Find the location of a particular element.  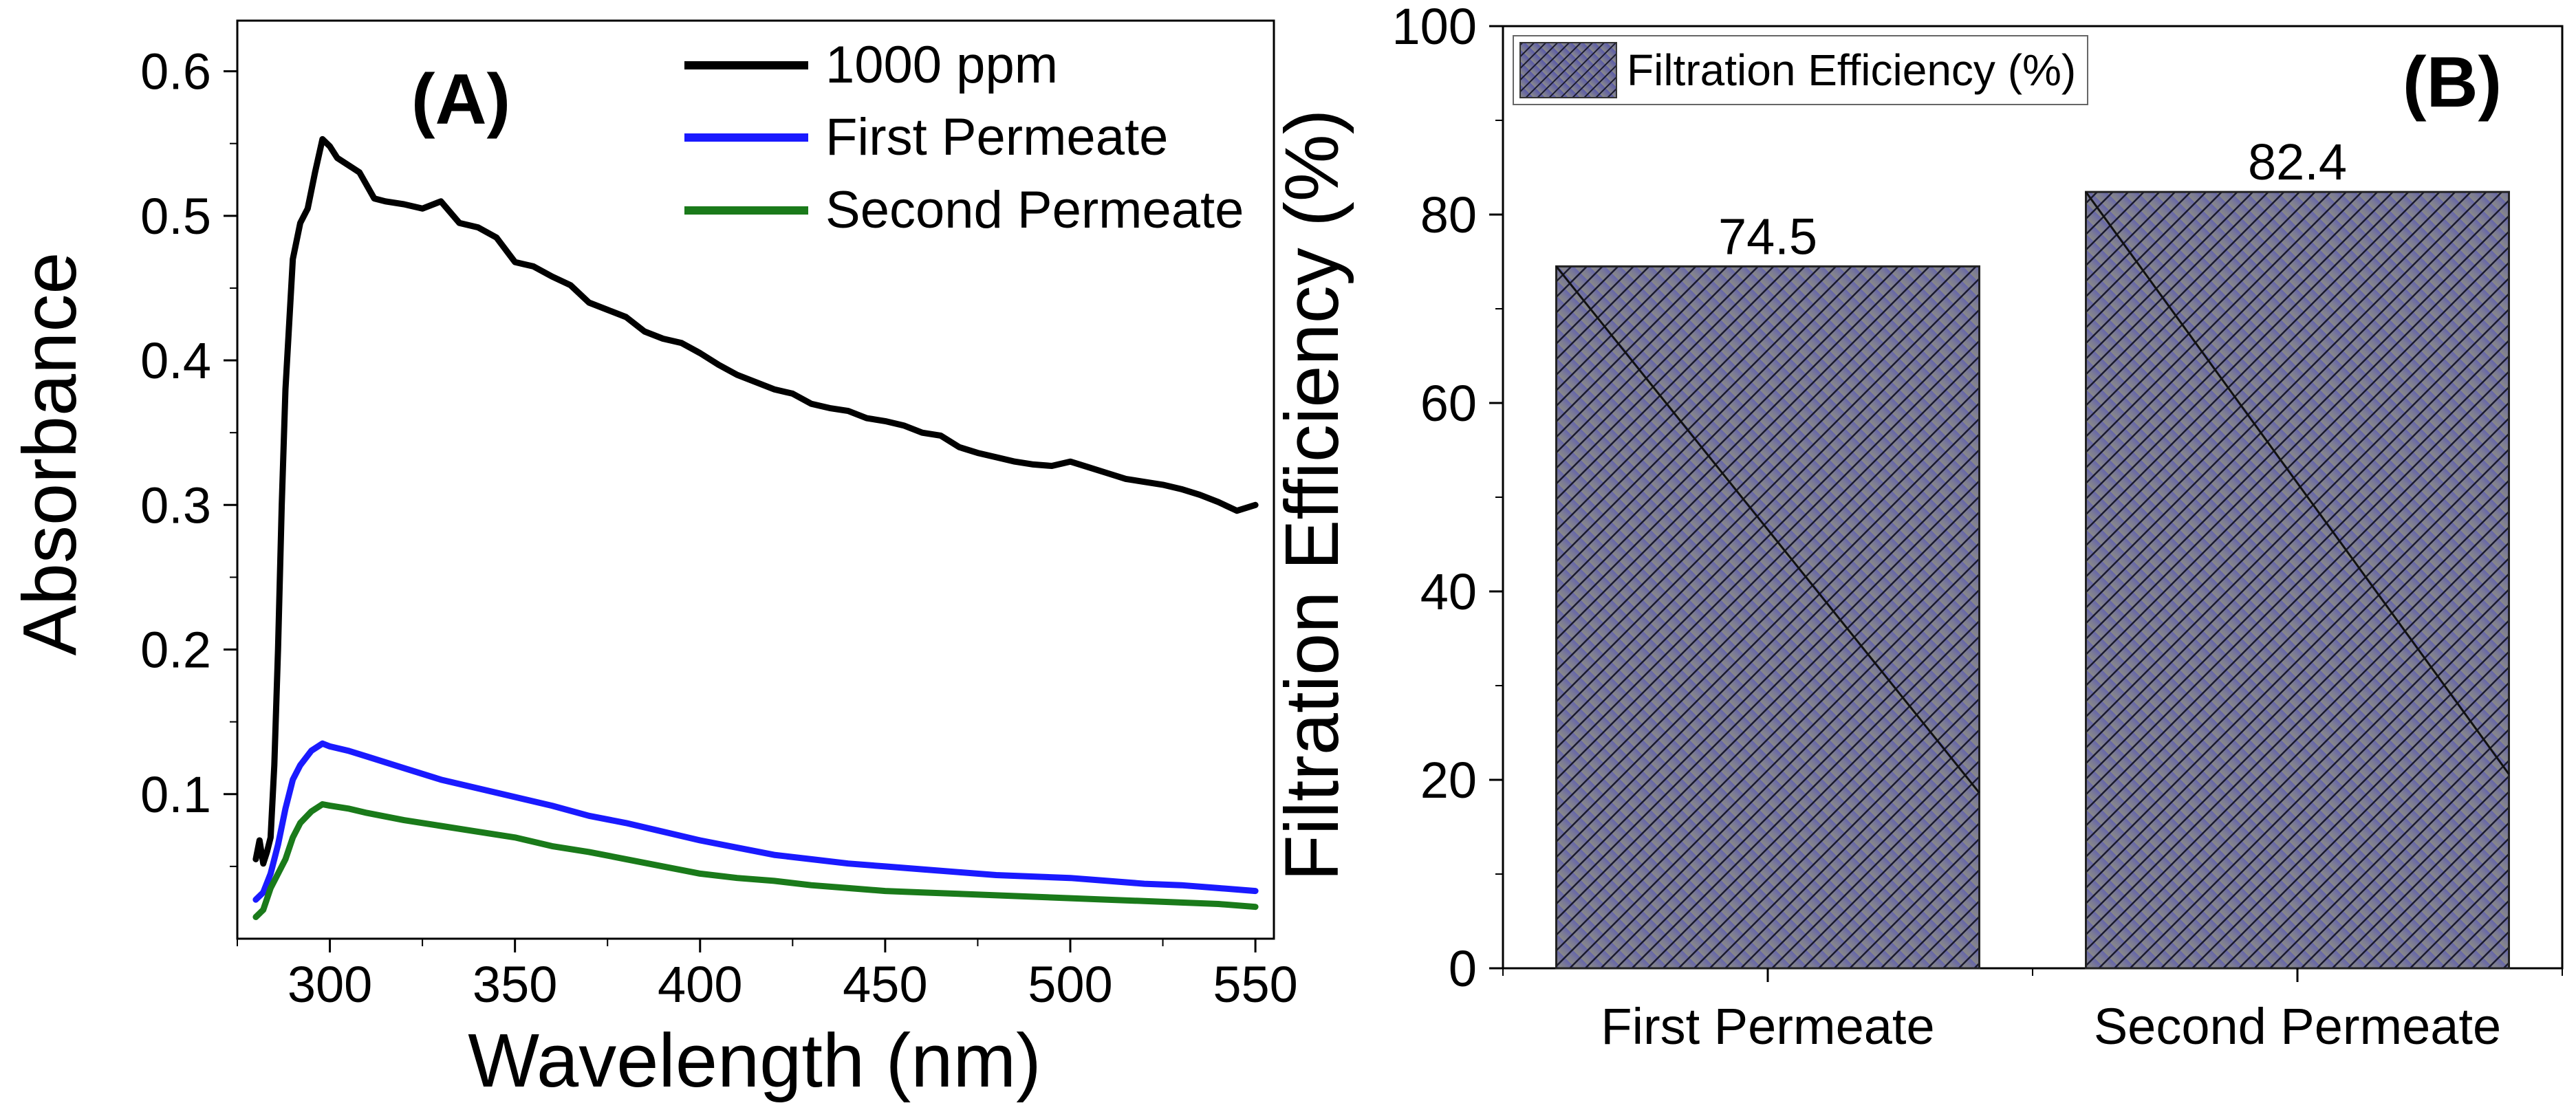

panel-b-legend-label: Filtration Efficiency (%) is located at coordinates (1851, 70).